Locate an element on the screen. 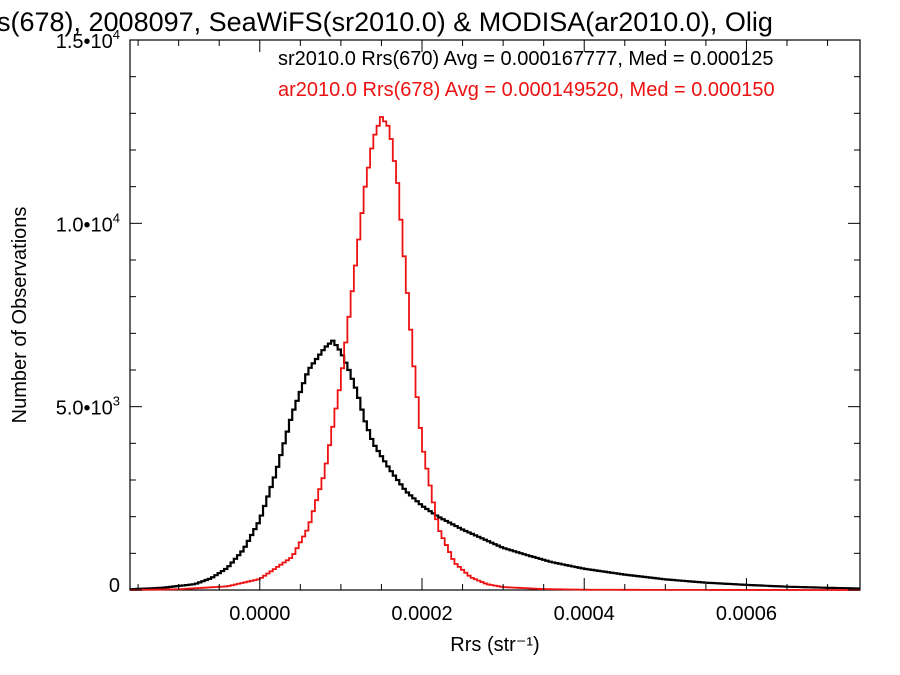  x-tick-label: 0.0002 is located at coordinates (421, 614).